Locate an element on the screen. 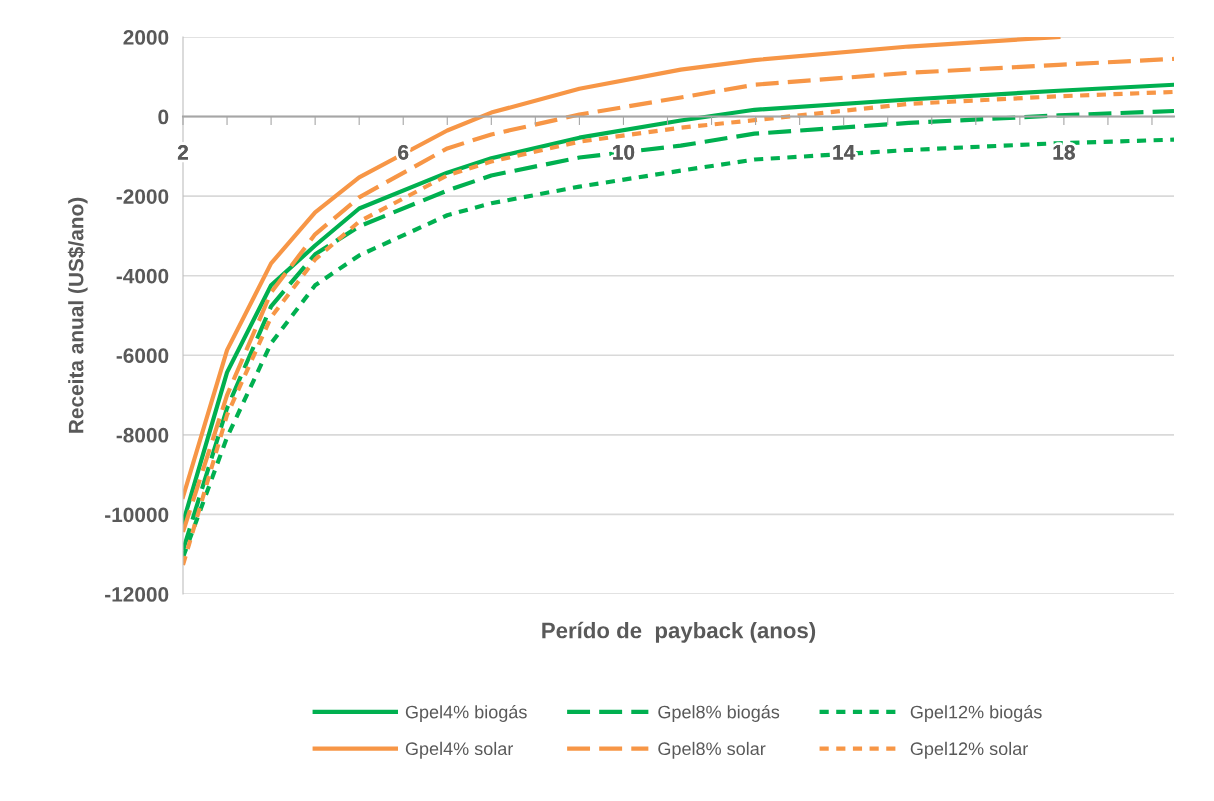 This screenshot has width=1214, height=801. y-tick-label: 2000 is located at coordinates (146, 37).